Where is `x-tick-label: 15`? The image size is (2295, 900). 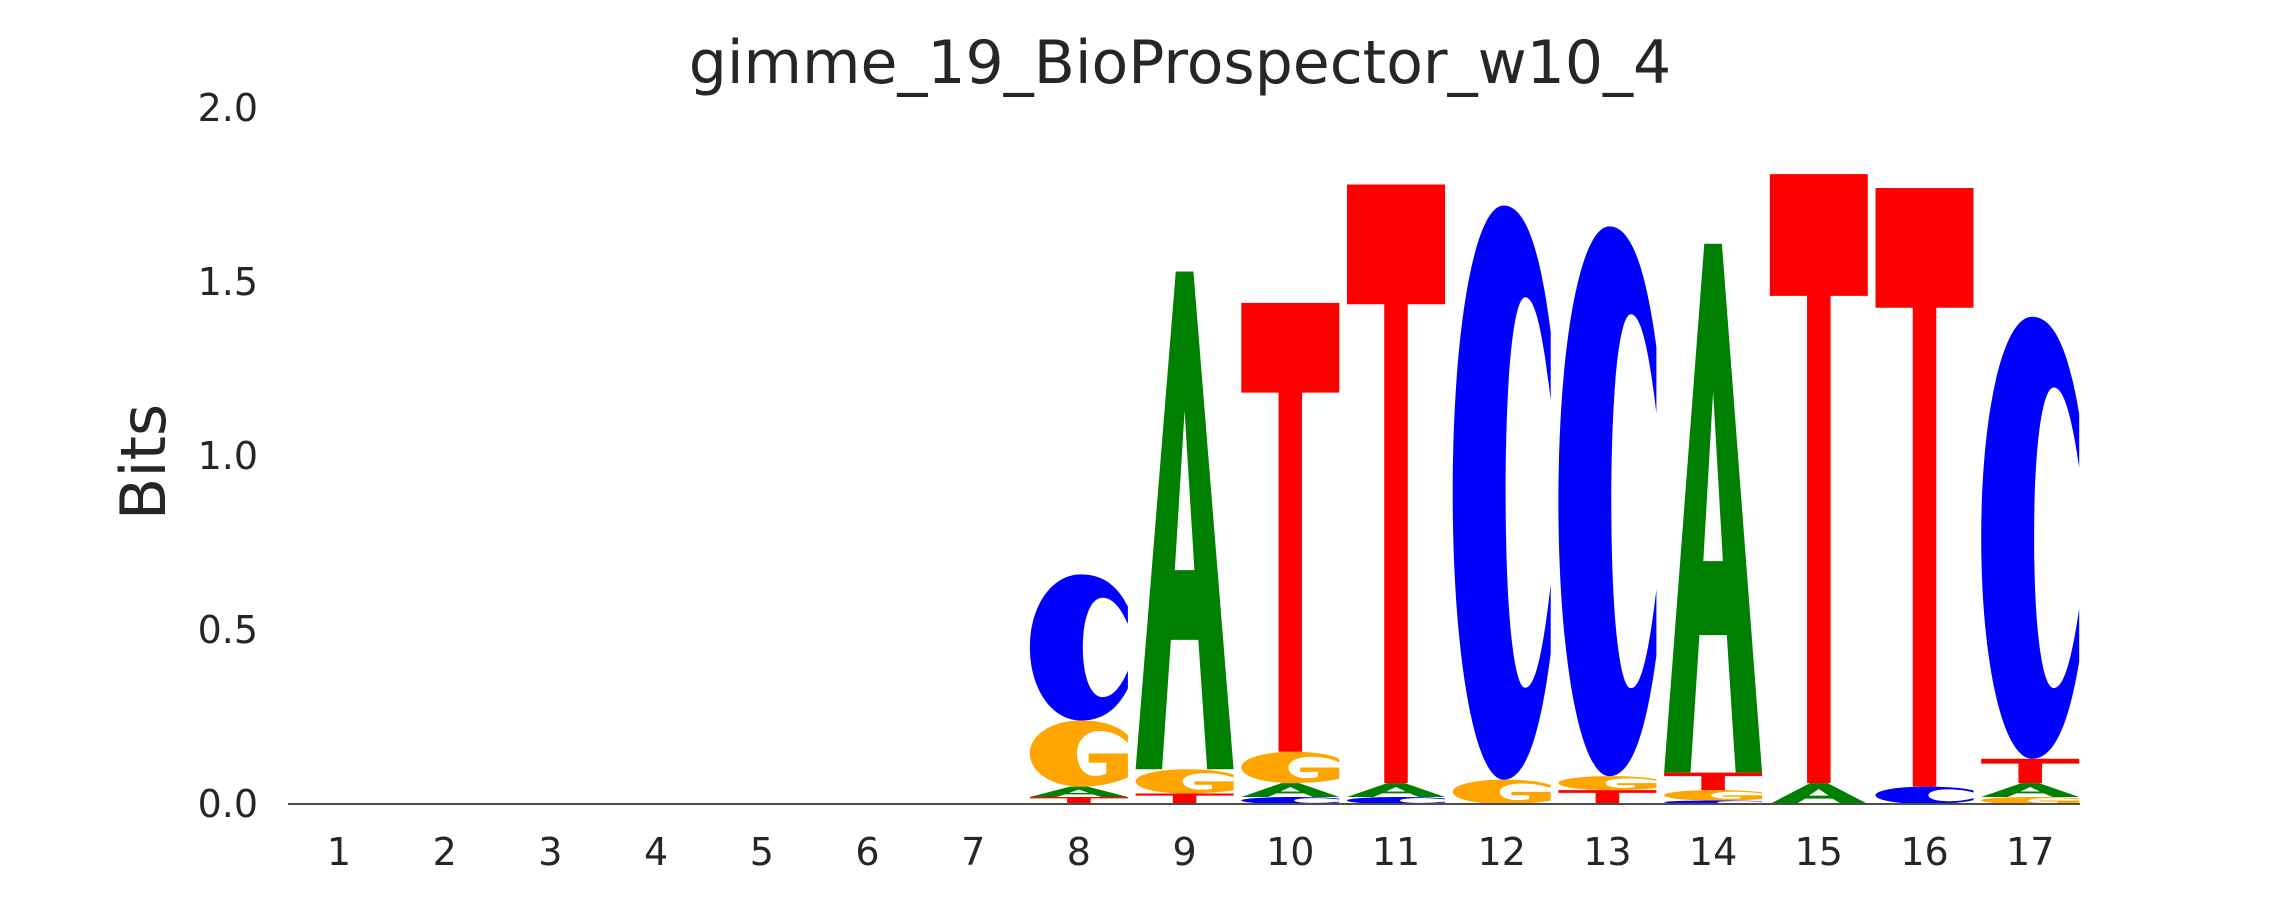 x-tick-label: 15 is located at coordinates (1819, 852).